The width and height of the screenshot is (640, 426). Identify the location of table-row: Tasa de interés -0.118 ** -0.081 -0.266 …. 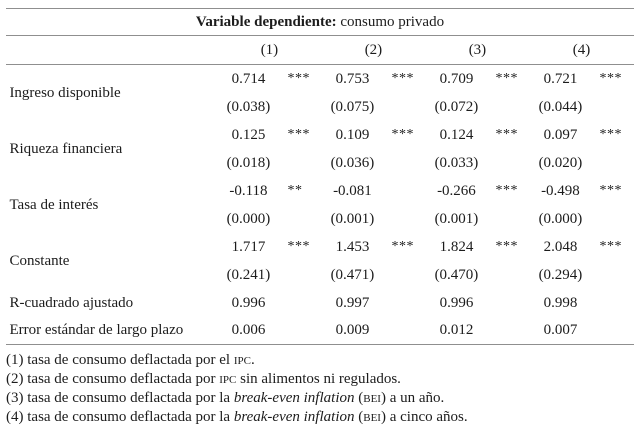
(319, 195).